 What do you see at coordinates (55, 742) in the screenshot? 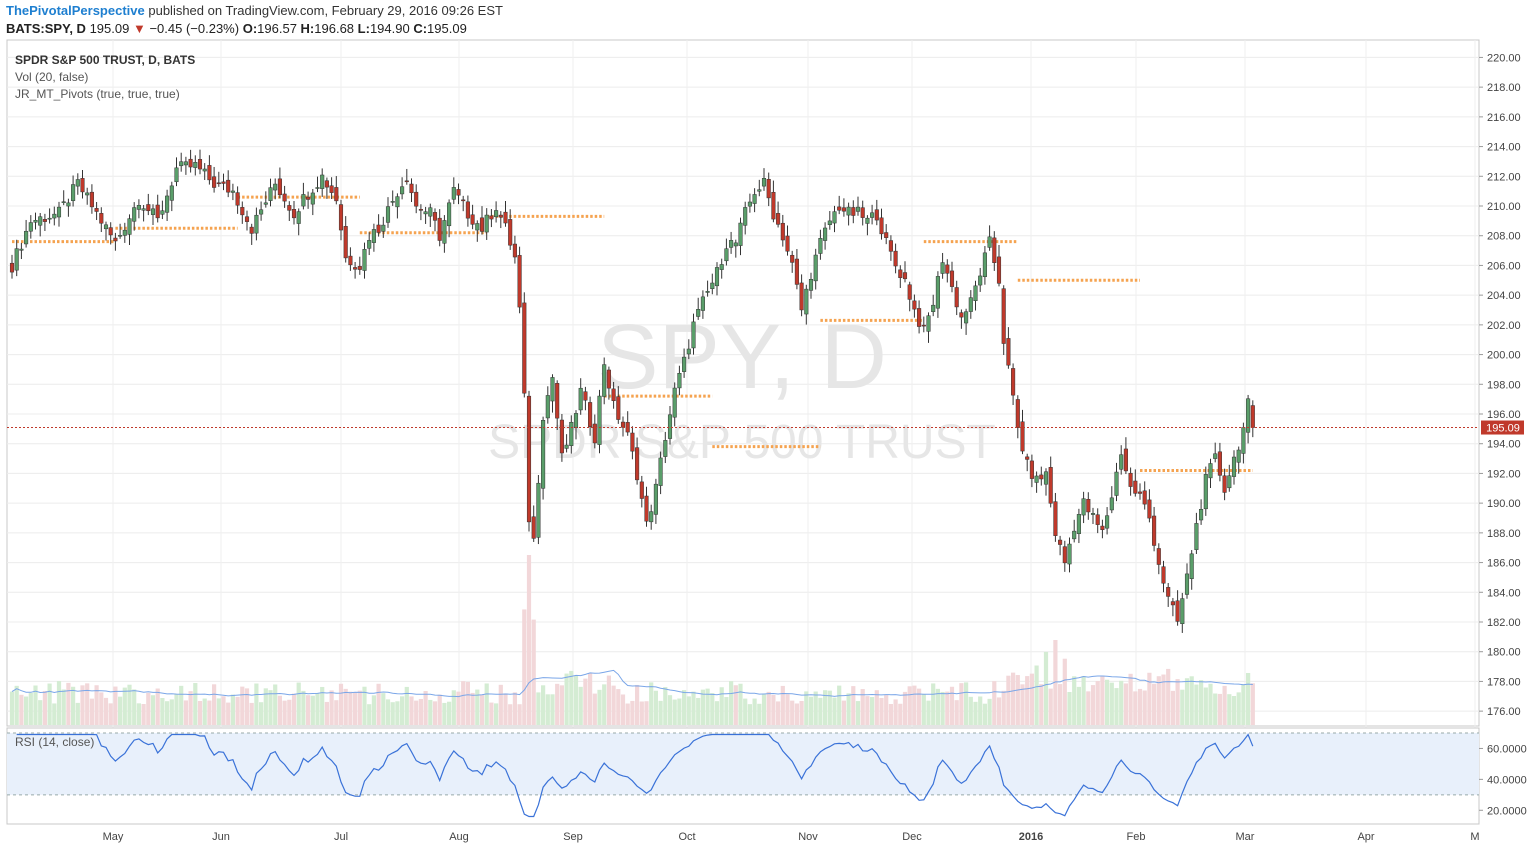
I see `rsi-legend: RSI (14, close)` at bounding box center [55, 742].